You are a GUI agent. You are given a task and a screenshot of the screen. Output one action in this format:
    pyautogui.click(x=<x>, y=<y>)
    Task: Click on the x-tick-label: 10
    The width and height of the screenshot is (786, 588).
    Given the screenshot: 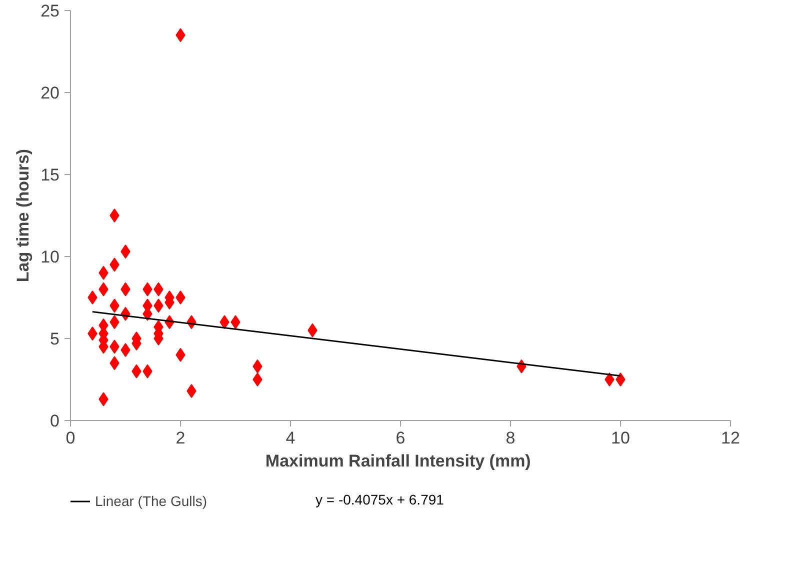 What is the action you would take?
    pyautogui.click(x=620, y=438)
    